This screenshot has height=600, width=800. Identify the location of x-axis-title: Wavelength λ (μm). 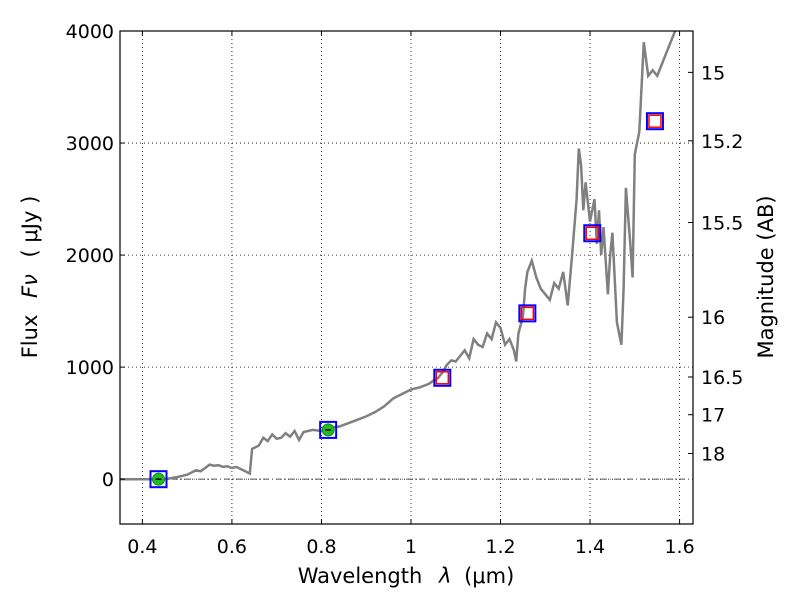
(406, 576).